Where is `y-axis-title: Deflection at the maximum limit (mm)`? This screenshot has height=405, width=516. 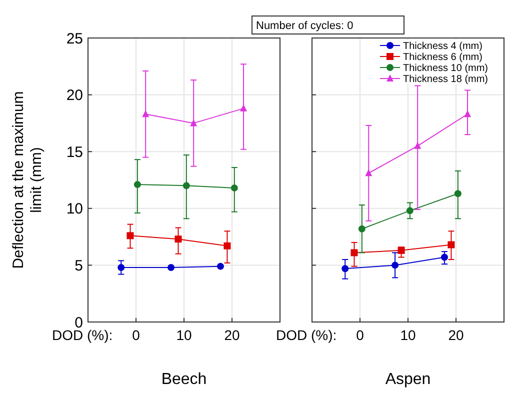 y-axis-title: Deflection at the maximum limit (mm) is located at coordinates (27, 180).